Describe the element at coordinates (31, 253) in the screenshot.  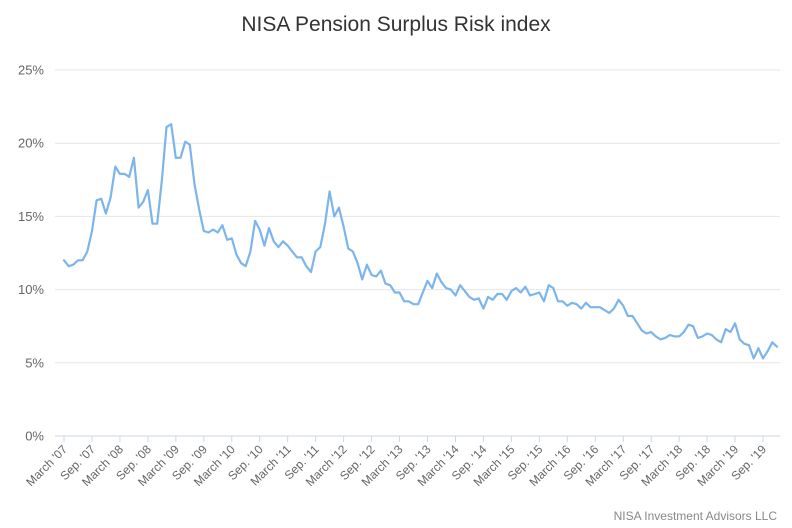
I see `y-axis: 0% 5% 10% 15% 20% 25%` at that location.